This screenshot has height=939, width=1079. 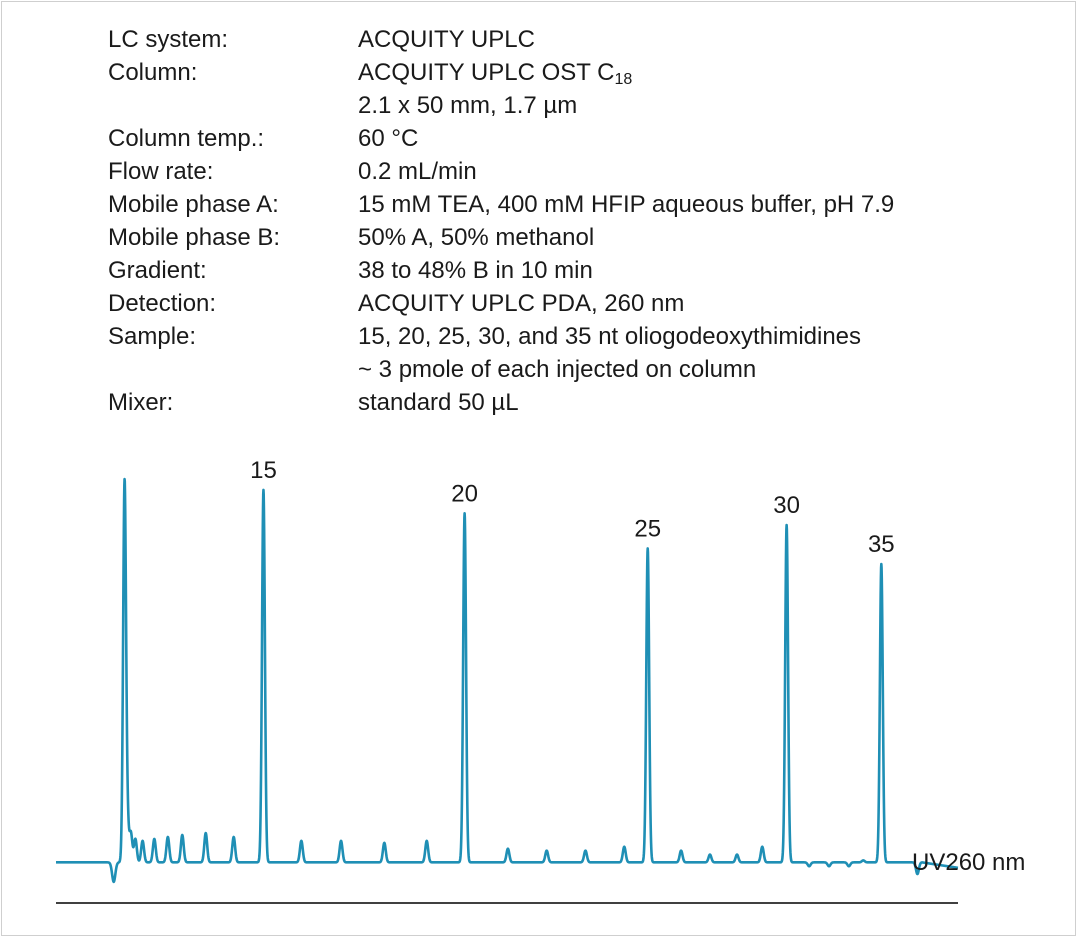 What do you see at coordinates (572, 507) in the screenshot?
I see `peak-labels: 15 20 25 30 35` at bounding box center [572, 507].